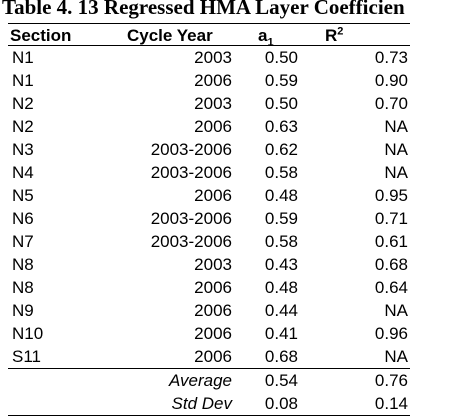 Image resolution: width=474 pixels, height=416 pixels. Describe the element at coordinates (276, 380) in the screenshot. I see `summary-a1: 0.54` at that location.